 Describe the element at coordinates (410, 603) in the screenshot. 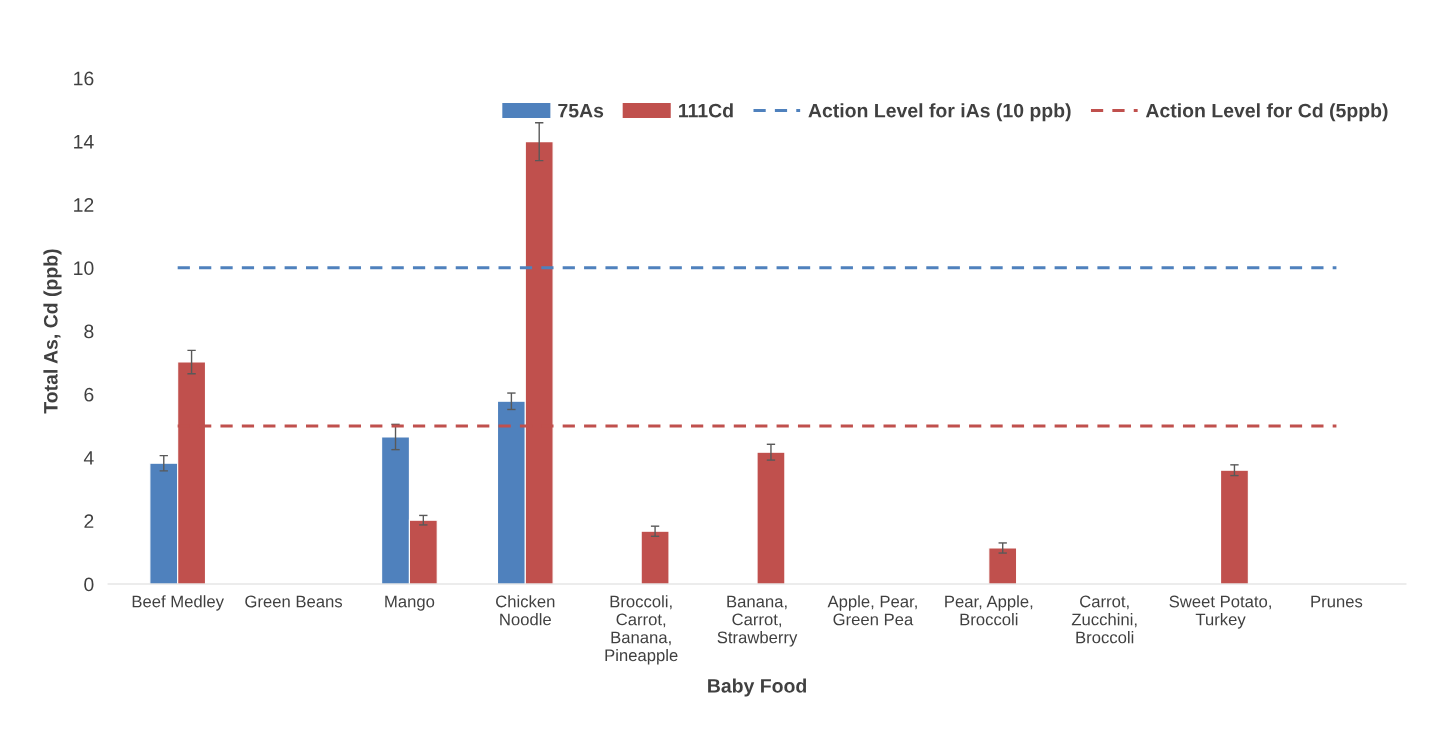

I see `x-tick-label: Mango` at that location.